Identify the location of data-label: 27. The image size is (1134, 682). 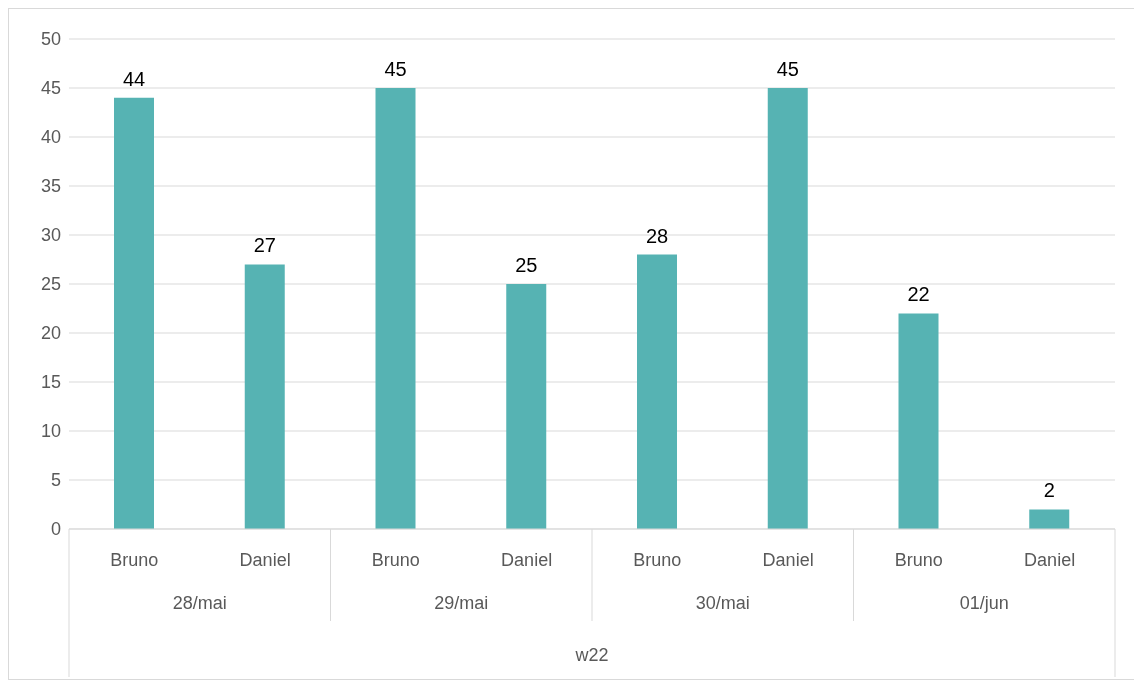
(264, 245).